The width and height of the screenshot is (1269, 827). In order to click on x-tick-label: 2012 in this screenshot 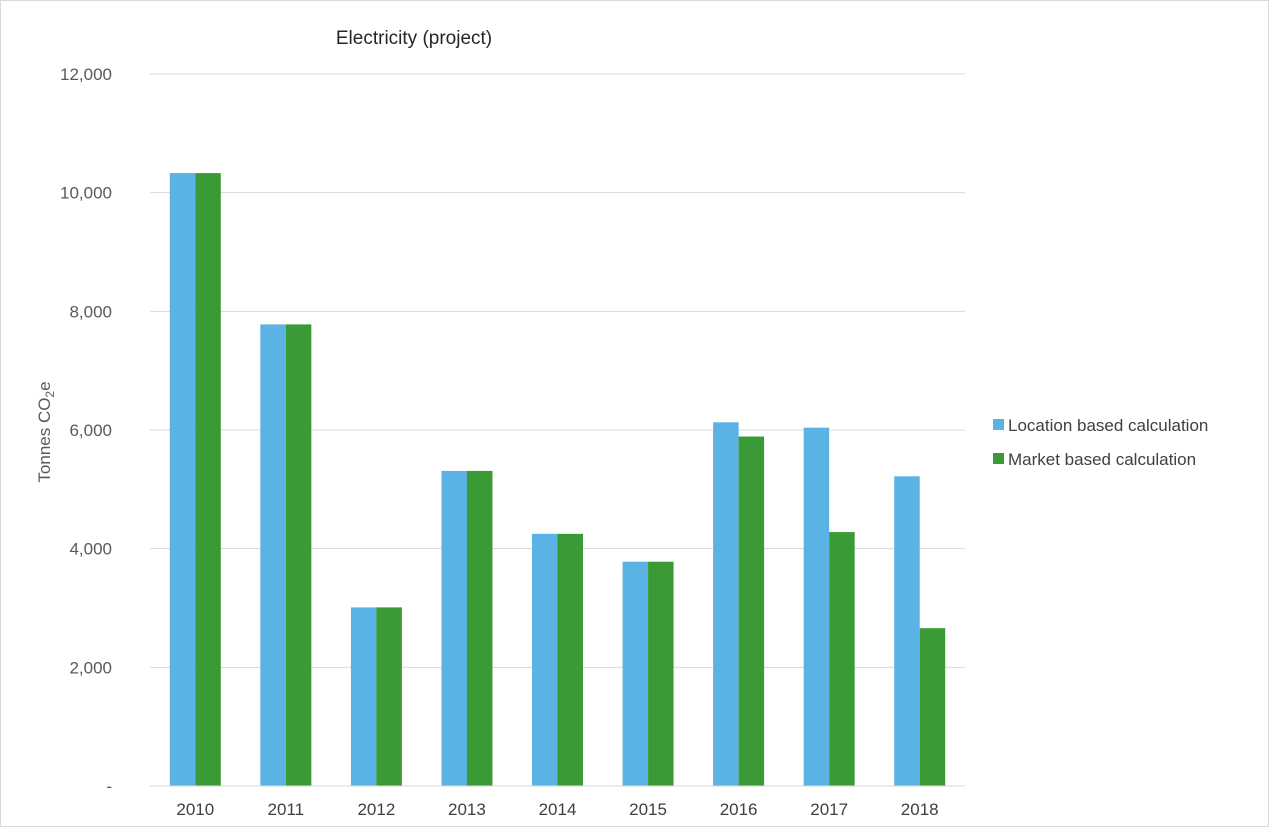, I will do `click(376, 809)`.